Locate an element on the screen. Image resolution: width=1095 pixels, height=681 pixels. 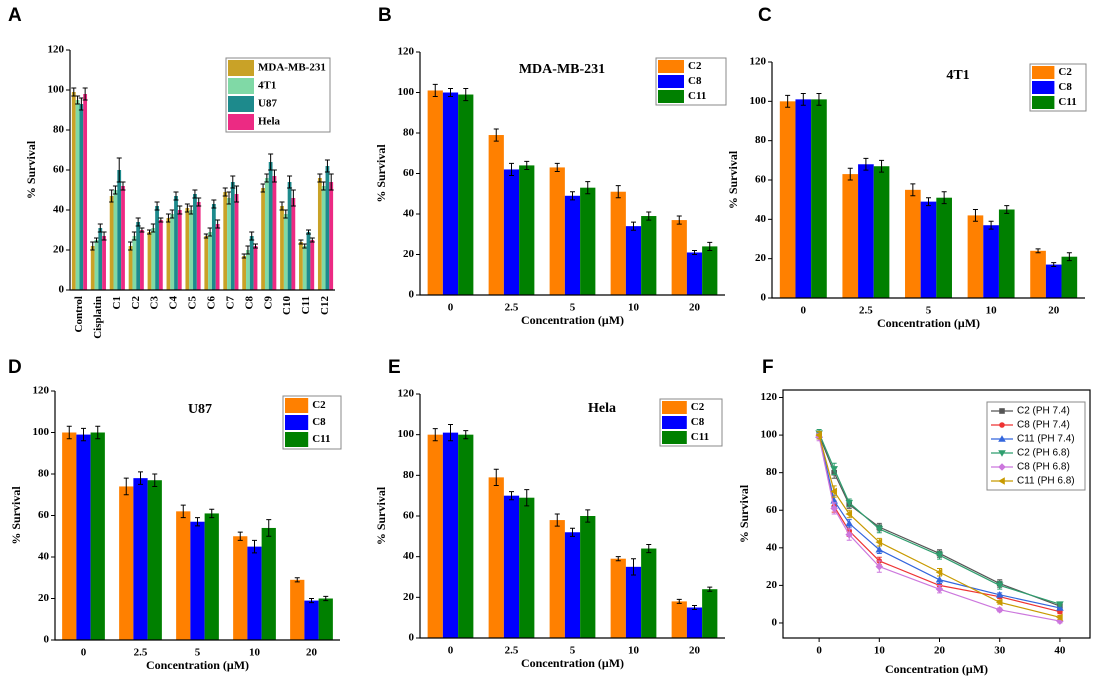
chart-title: 4T1 is located at coordinates (957, 75).